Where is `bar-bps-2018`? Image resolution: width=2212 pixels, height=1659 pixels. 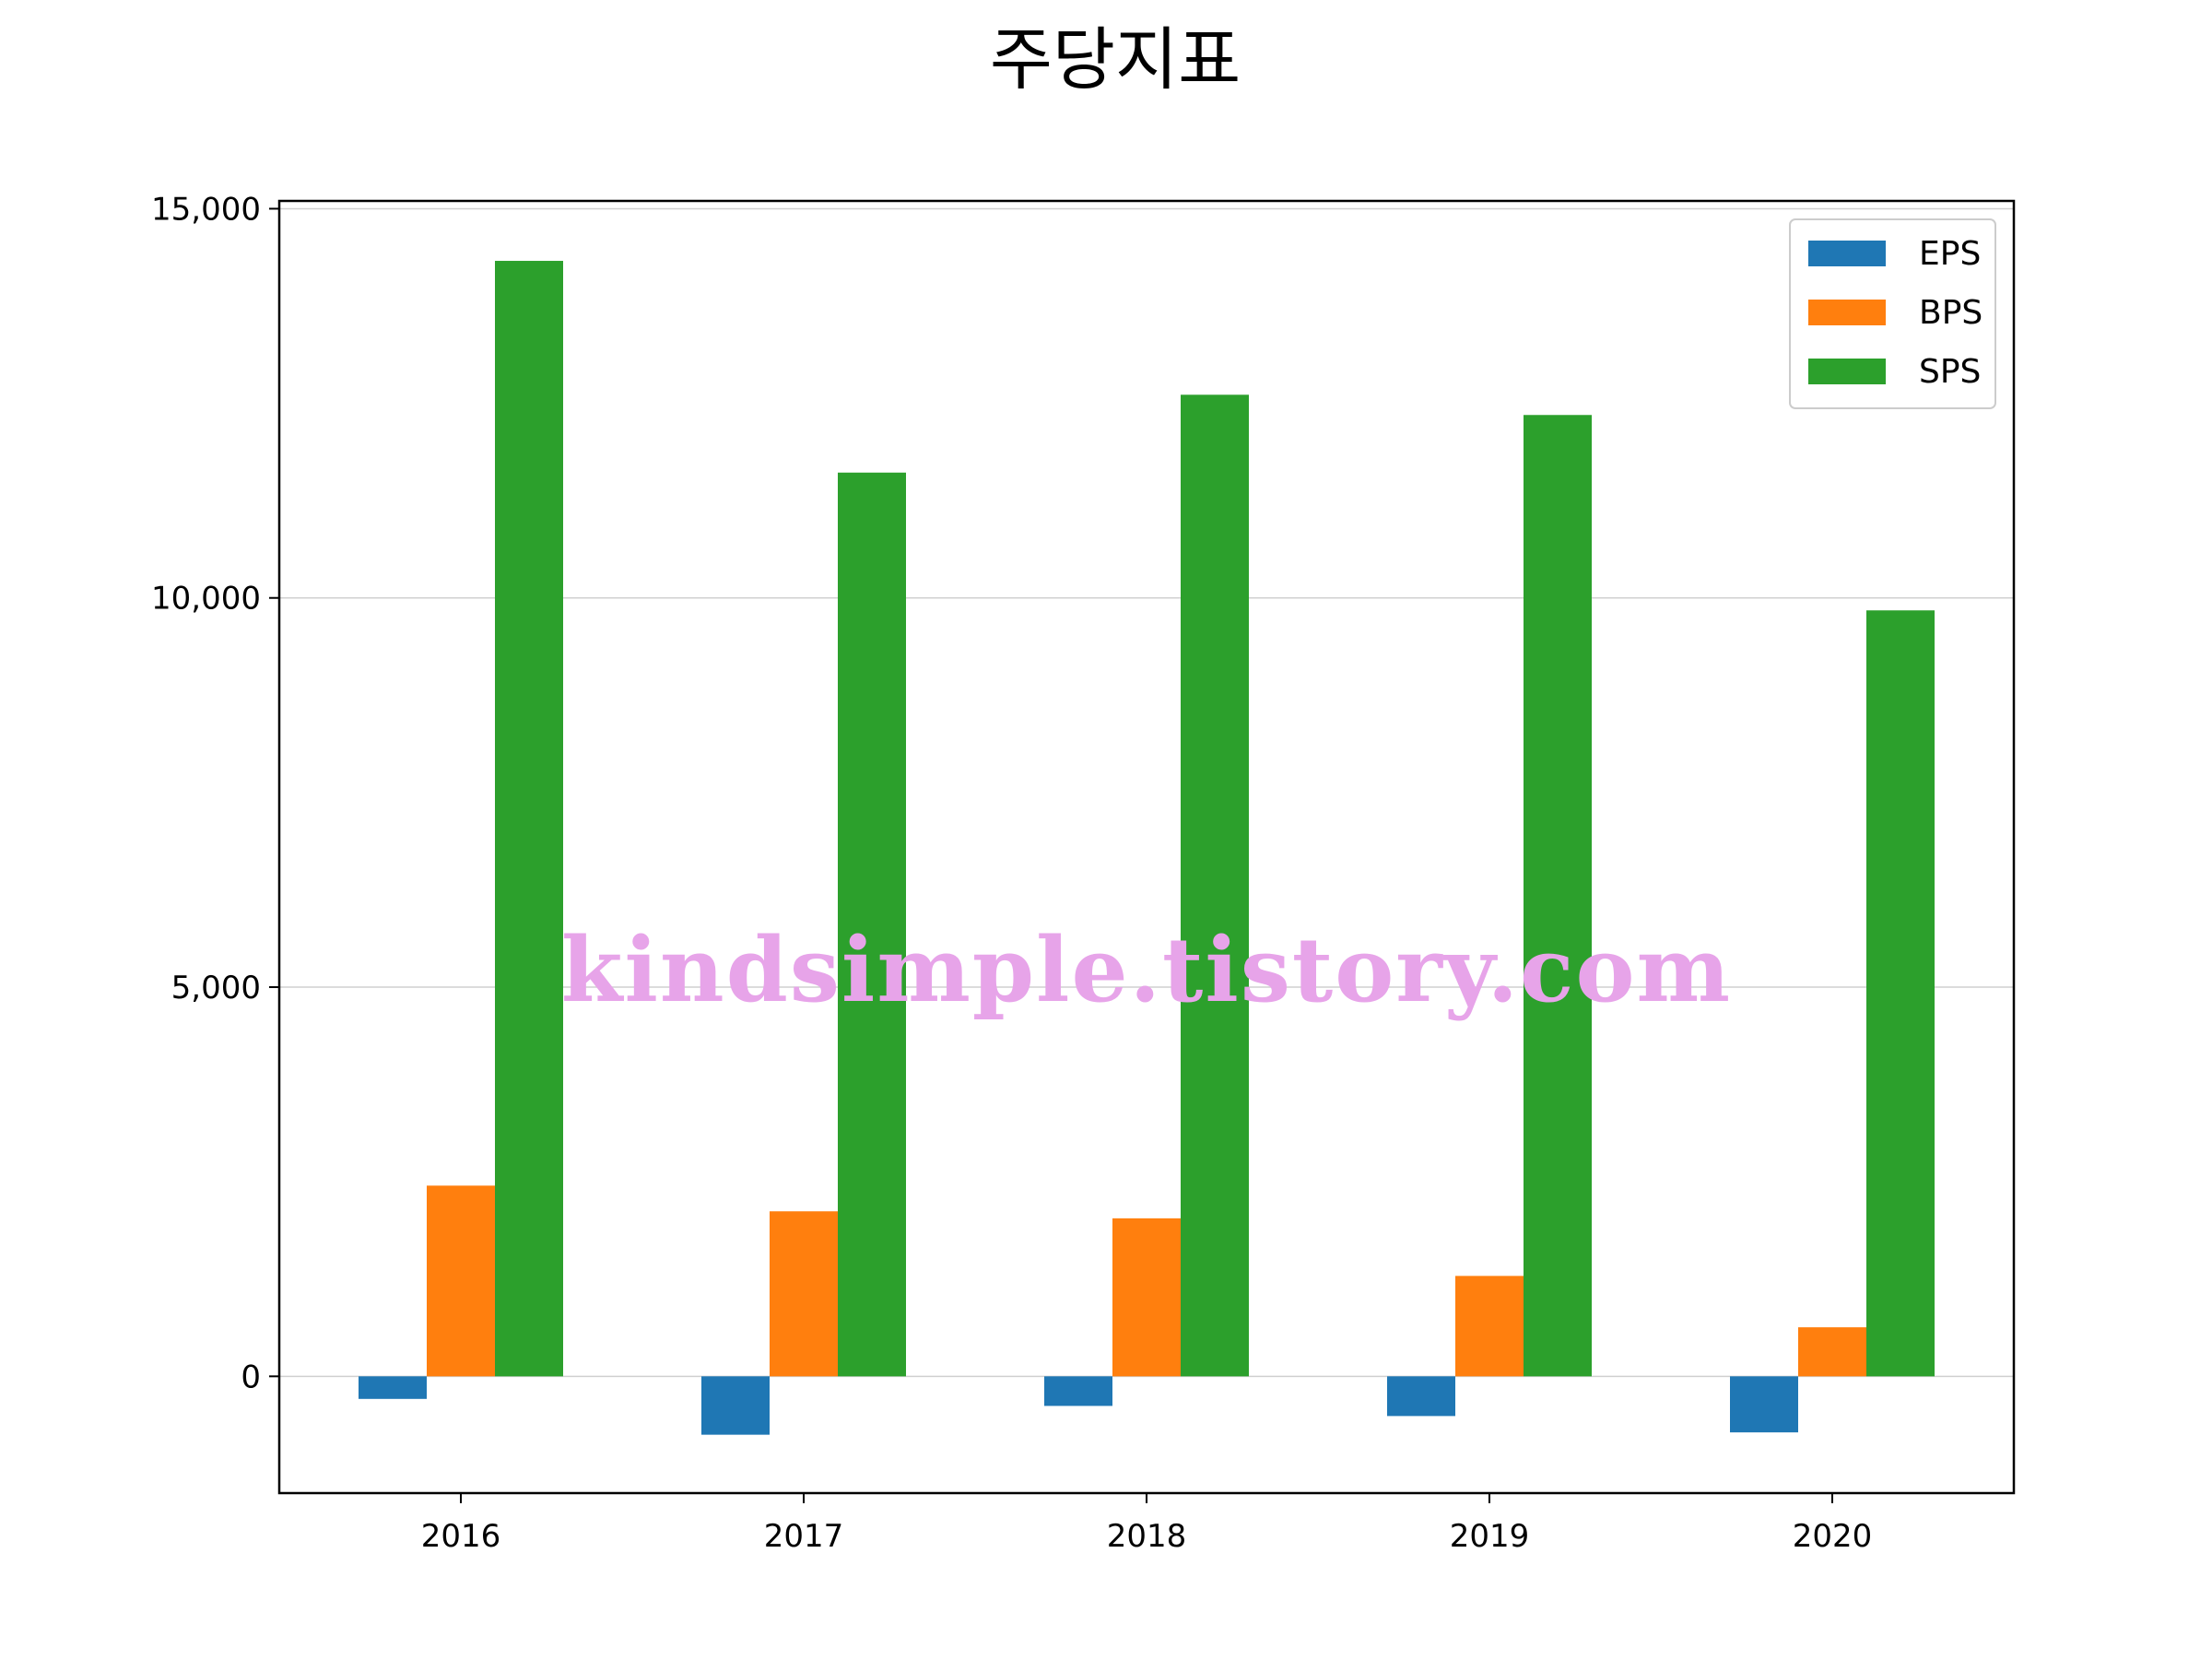
bar-bps-2018 is located at coordinates (1146, 1297).